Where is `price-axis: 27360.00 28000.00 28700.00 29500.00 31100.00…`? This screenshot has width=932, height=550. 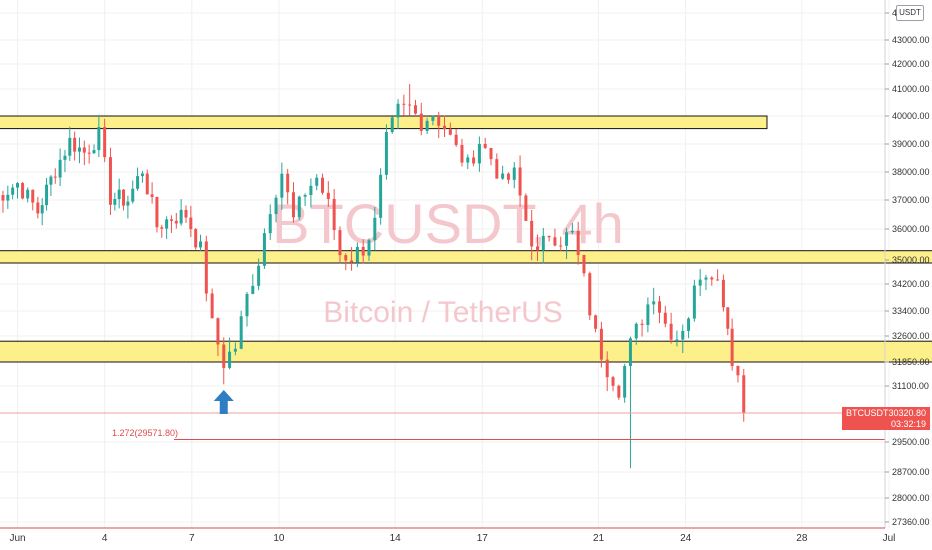
price-axis: 27360.00 28000.00 28700.00 29500.00 31100.00… is located at coordinates (907, 267).